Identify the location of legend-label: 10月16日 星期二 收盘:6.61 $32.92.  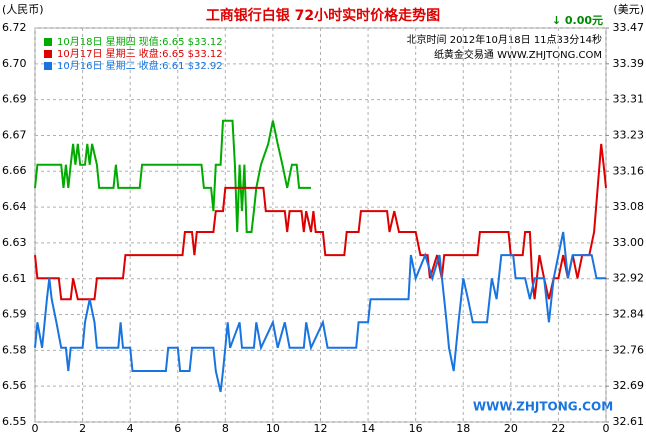
(140, 65).